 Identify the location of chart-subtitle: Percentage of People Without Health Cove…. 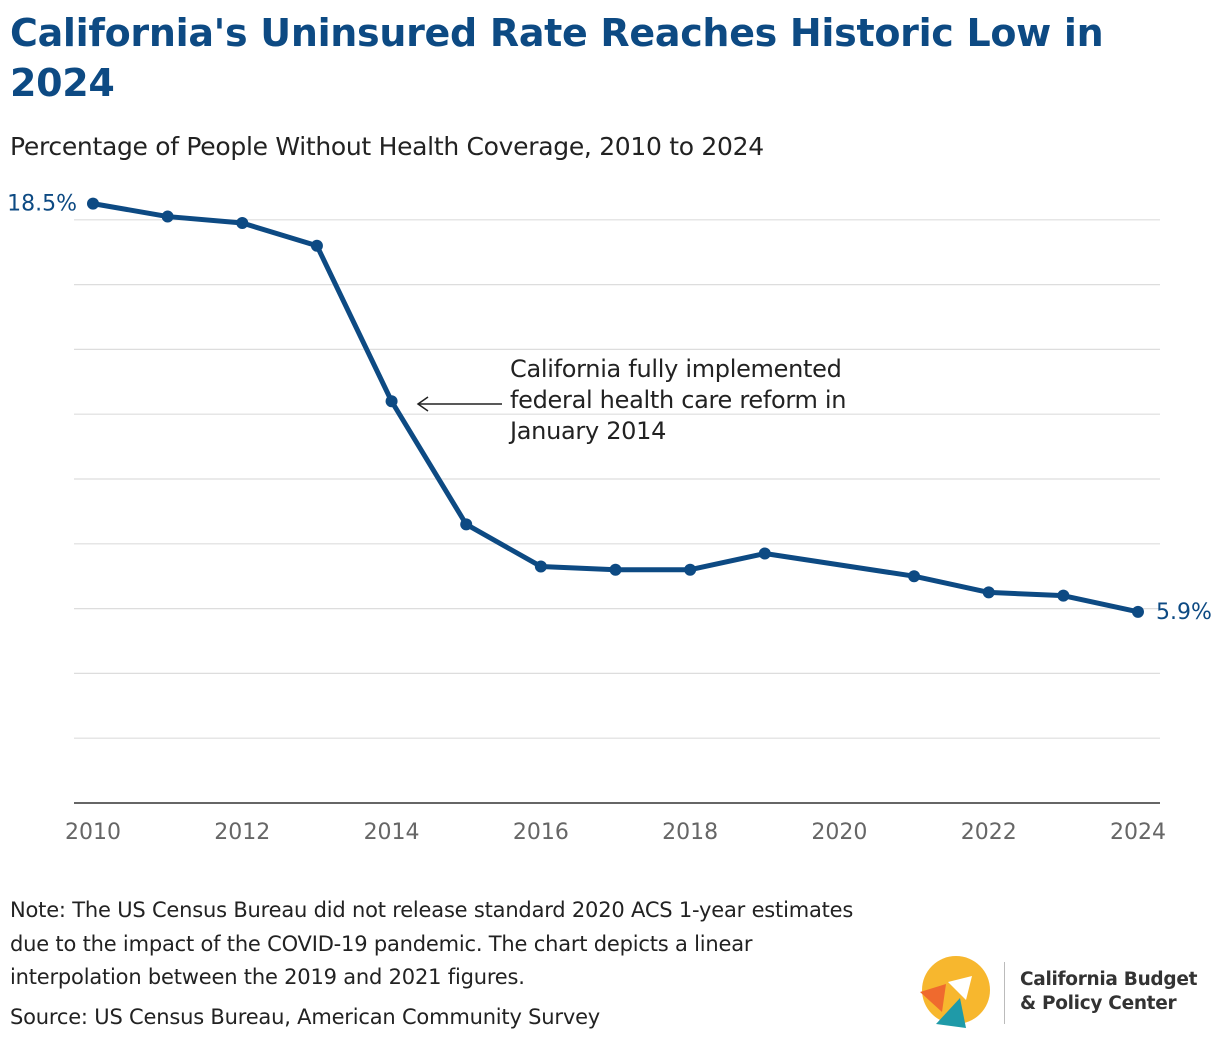
(387, 146).